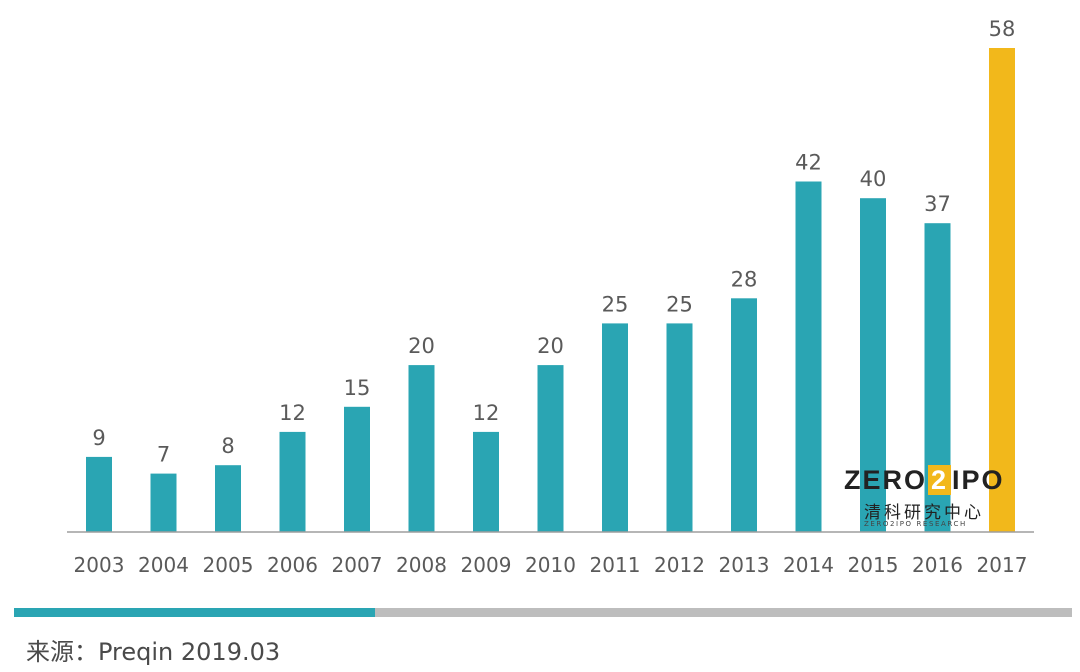  I want to click on bar-2004, so click(163, 502).